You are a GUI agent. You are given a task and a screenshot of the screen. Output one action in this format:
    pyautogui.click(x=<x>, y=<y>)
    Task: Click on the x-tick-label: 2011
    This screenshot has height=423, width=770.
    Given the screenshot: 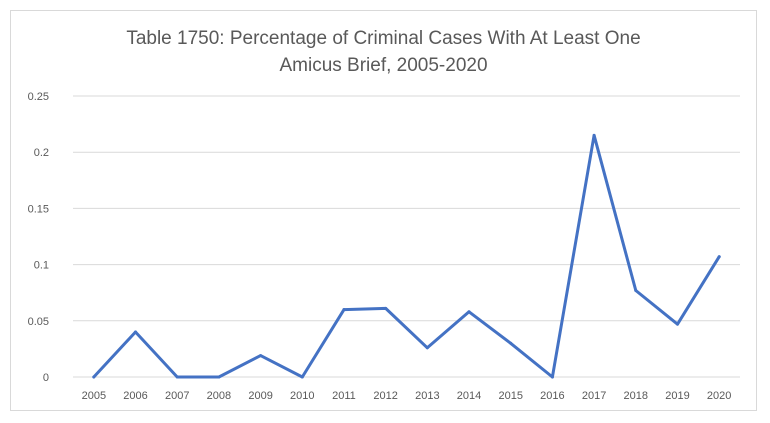 What is the action you would take?
    pyautogui.click(x=344, y=396)
    